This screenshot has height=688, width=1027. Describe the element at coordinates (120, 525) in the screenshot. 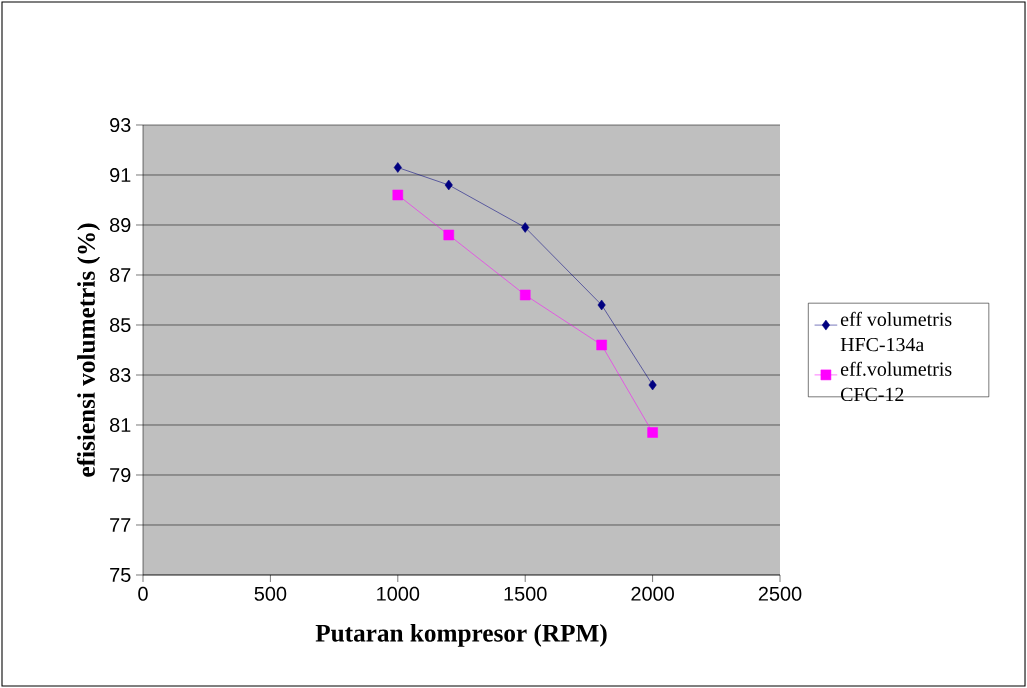

I see `y-tick-label: 77` at that location.